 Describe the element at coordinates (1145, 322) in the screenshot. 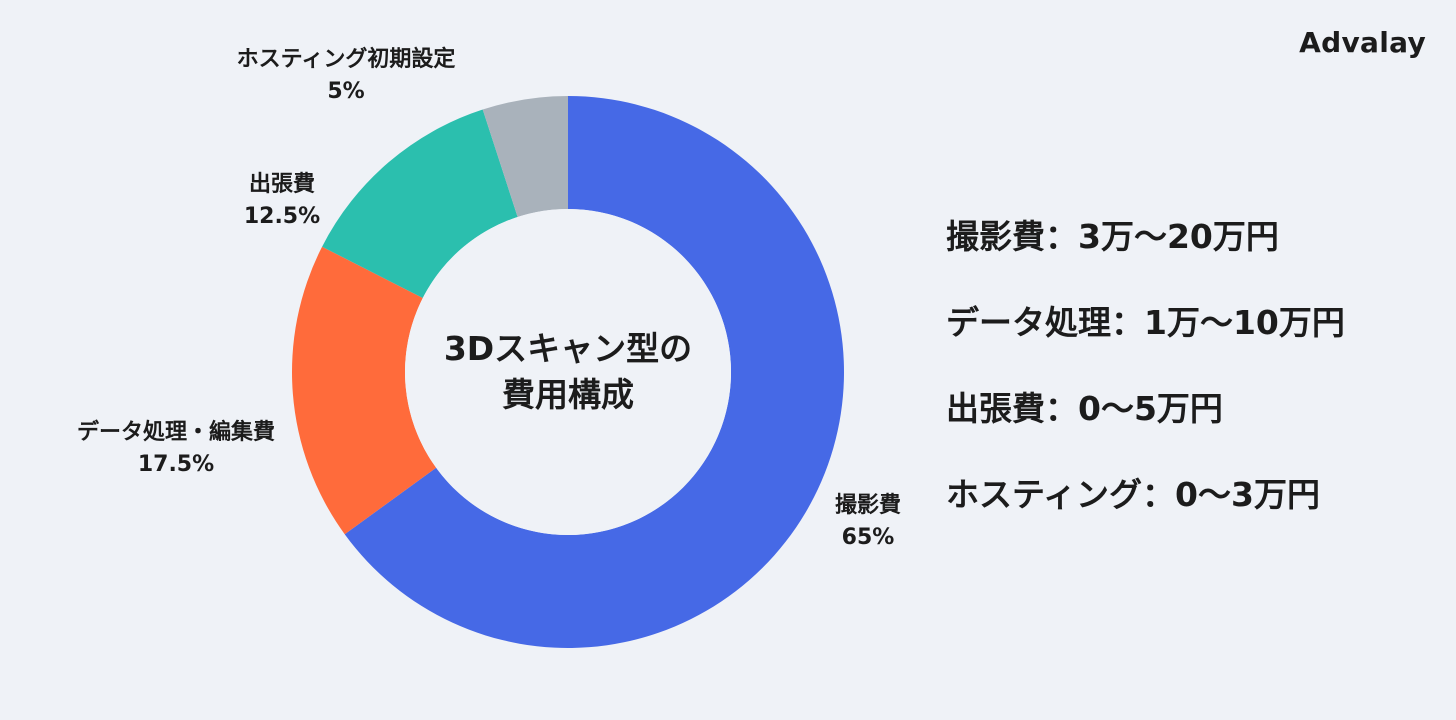

I see `cost-range-data-processing: データ処理：1万〜10万円` at that location.